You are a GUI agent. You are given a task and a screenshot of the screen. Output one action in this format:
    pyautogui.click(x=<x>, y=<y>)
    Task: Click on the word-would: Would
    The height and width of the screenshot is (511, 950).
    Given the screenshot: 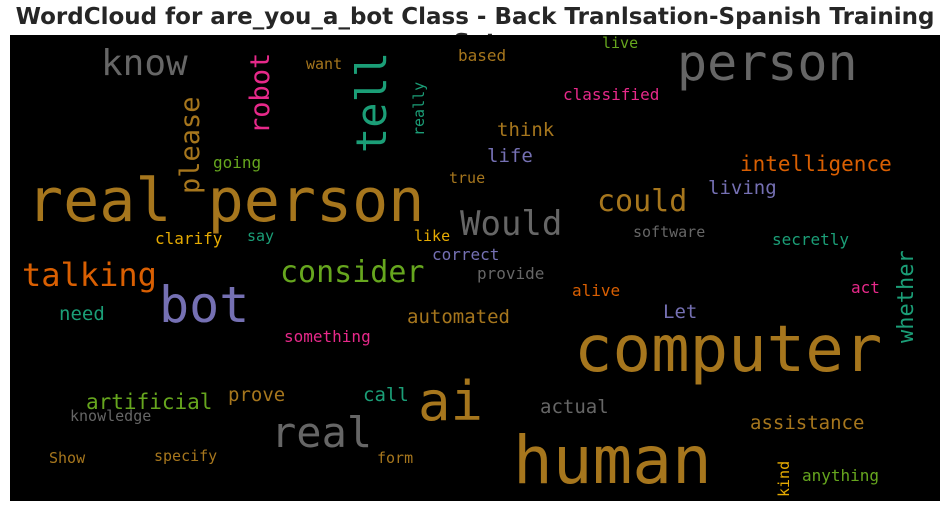 What is the action you would take?
    pyautogui.click(x=511, y=224)
    